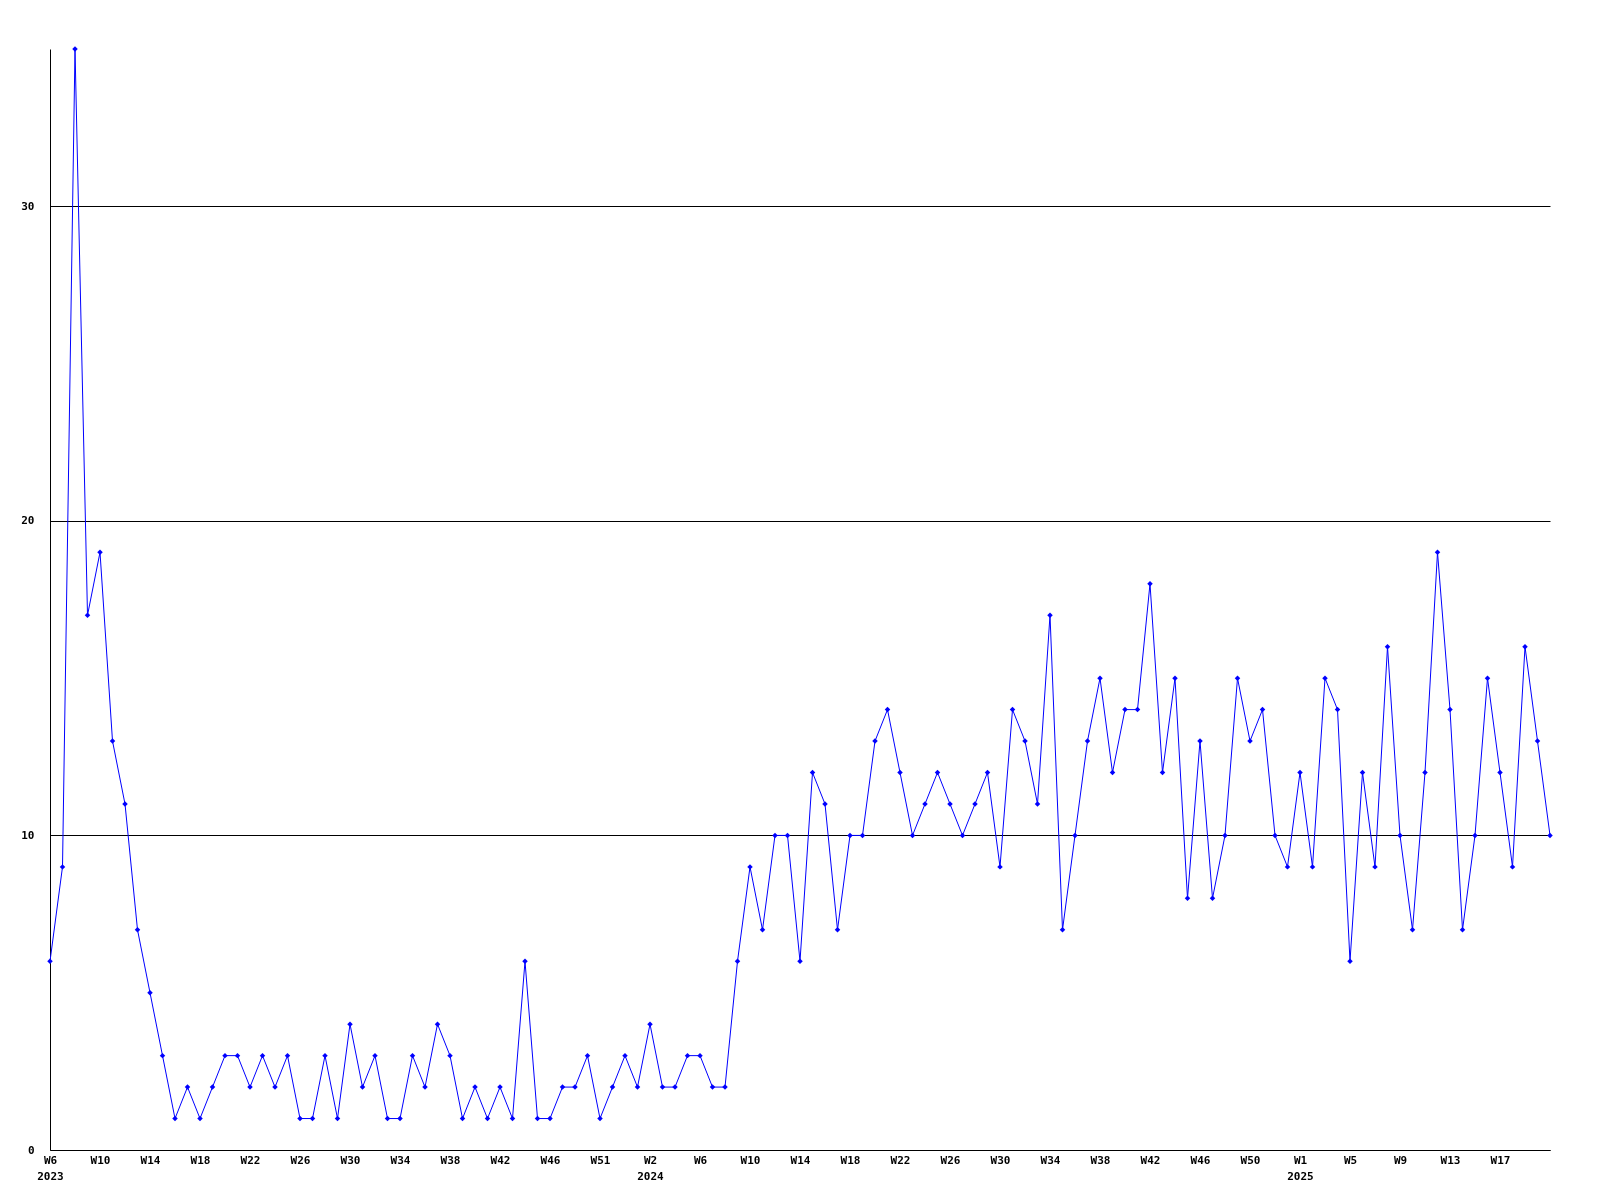 This screenshot has width=1600, height=1200. What do you see at coordinates (28, 206) in the screenshot?
I see `y-tick-label: 30` at bounding box center [28, 206].